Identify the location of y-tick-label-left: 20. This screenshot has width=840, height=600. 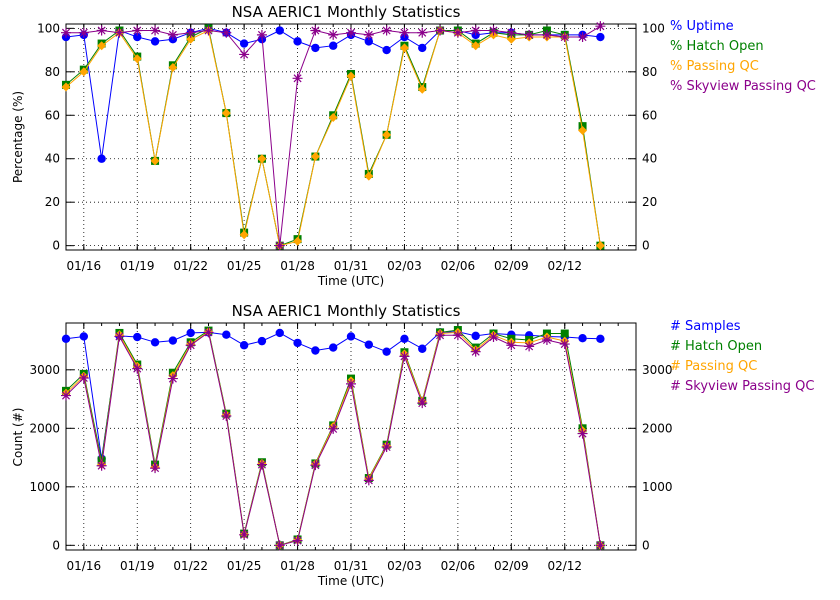
(52, 202).